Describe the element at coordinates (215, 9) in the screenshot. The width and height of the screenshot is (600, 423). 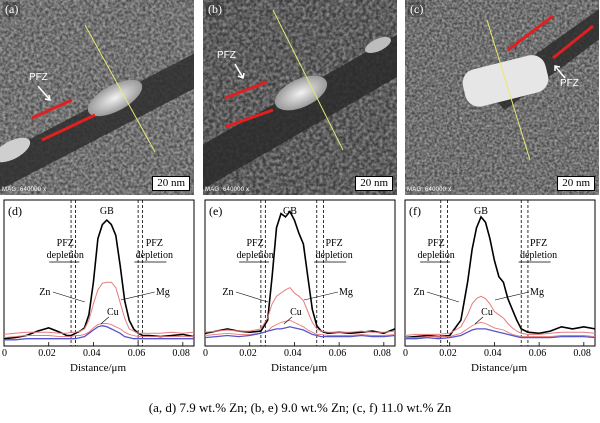
I see `panel-label: (b)` at that location.